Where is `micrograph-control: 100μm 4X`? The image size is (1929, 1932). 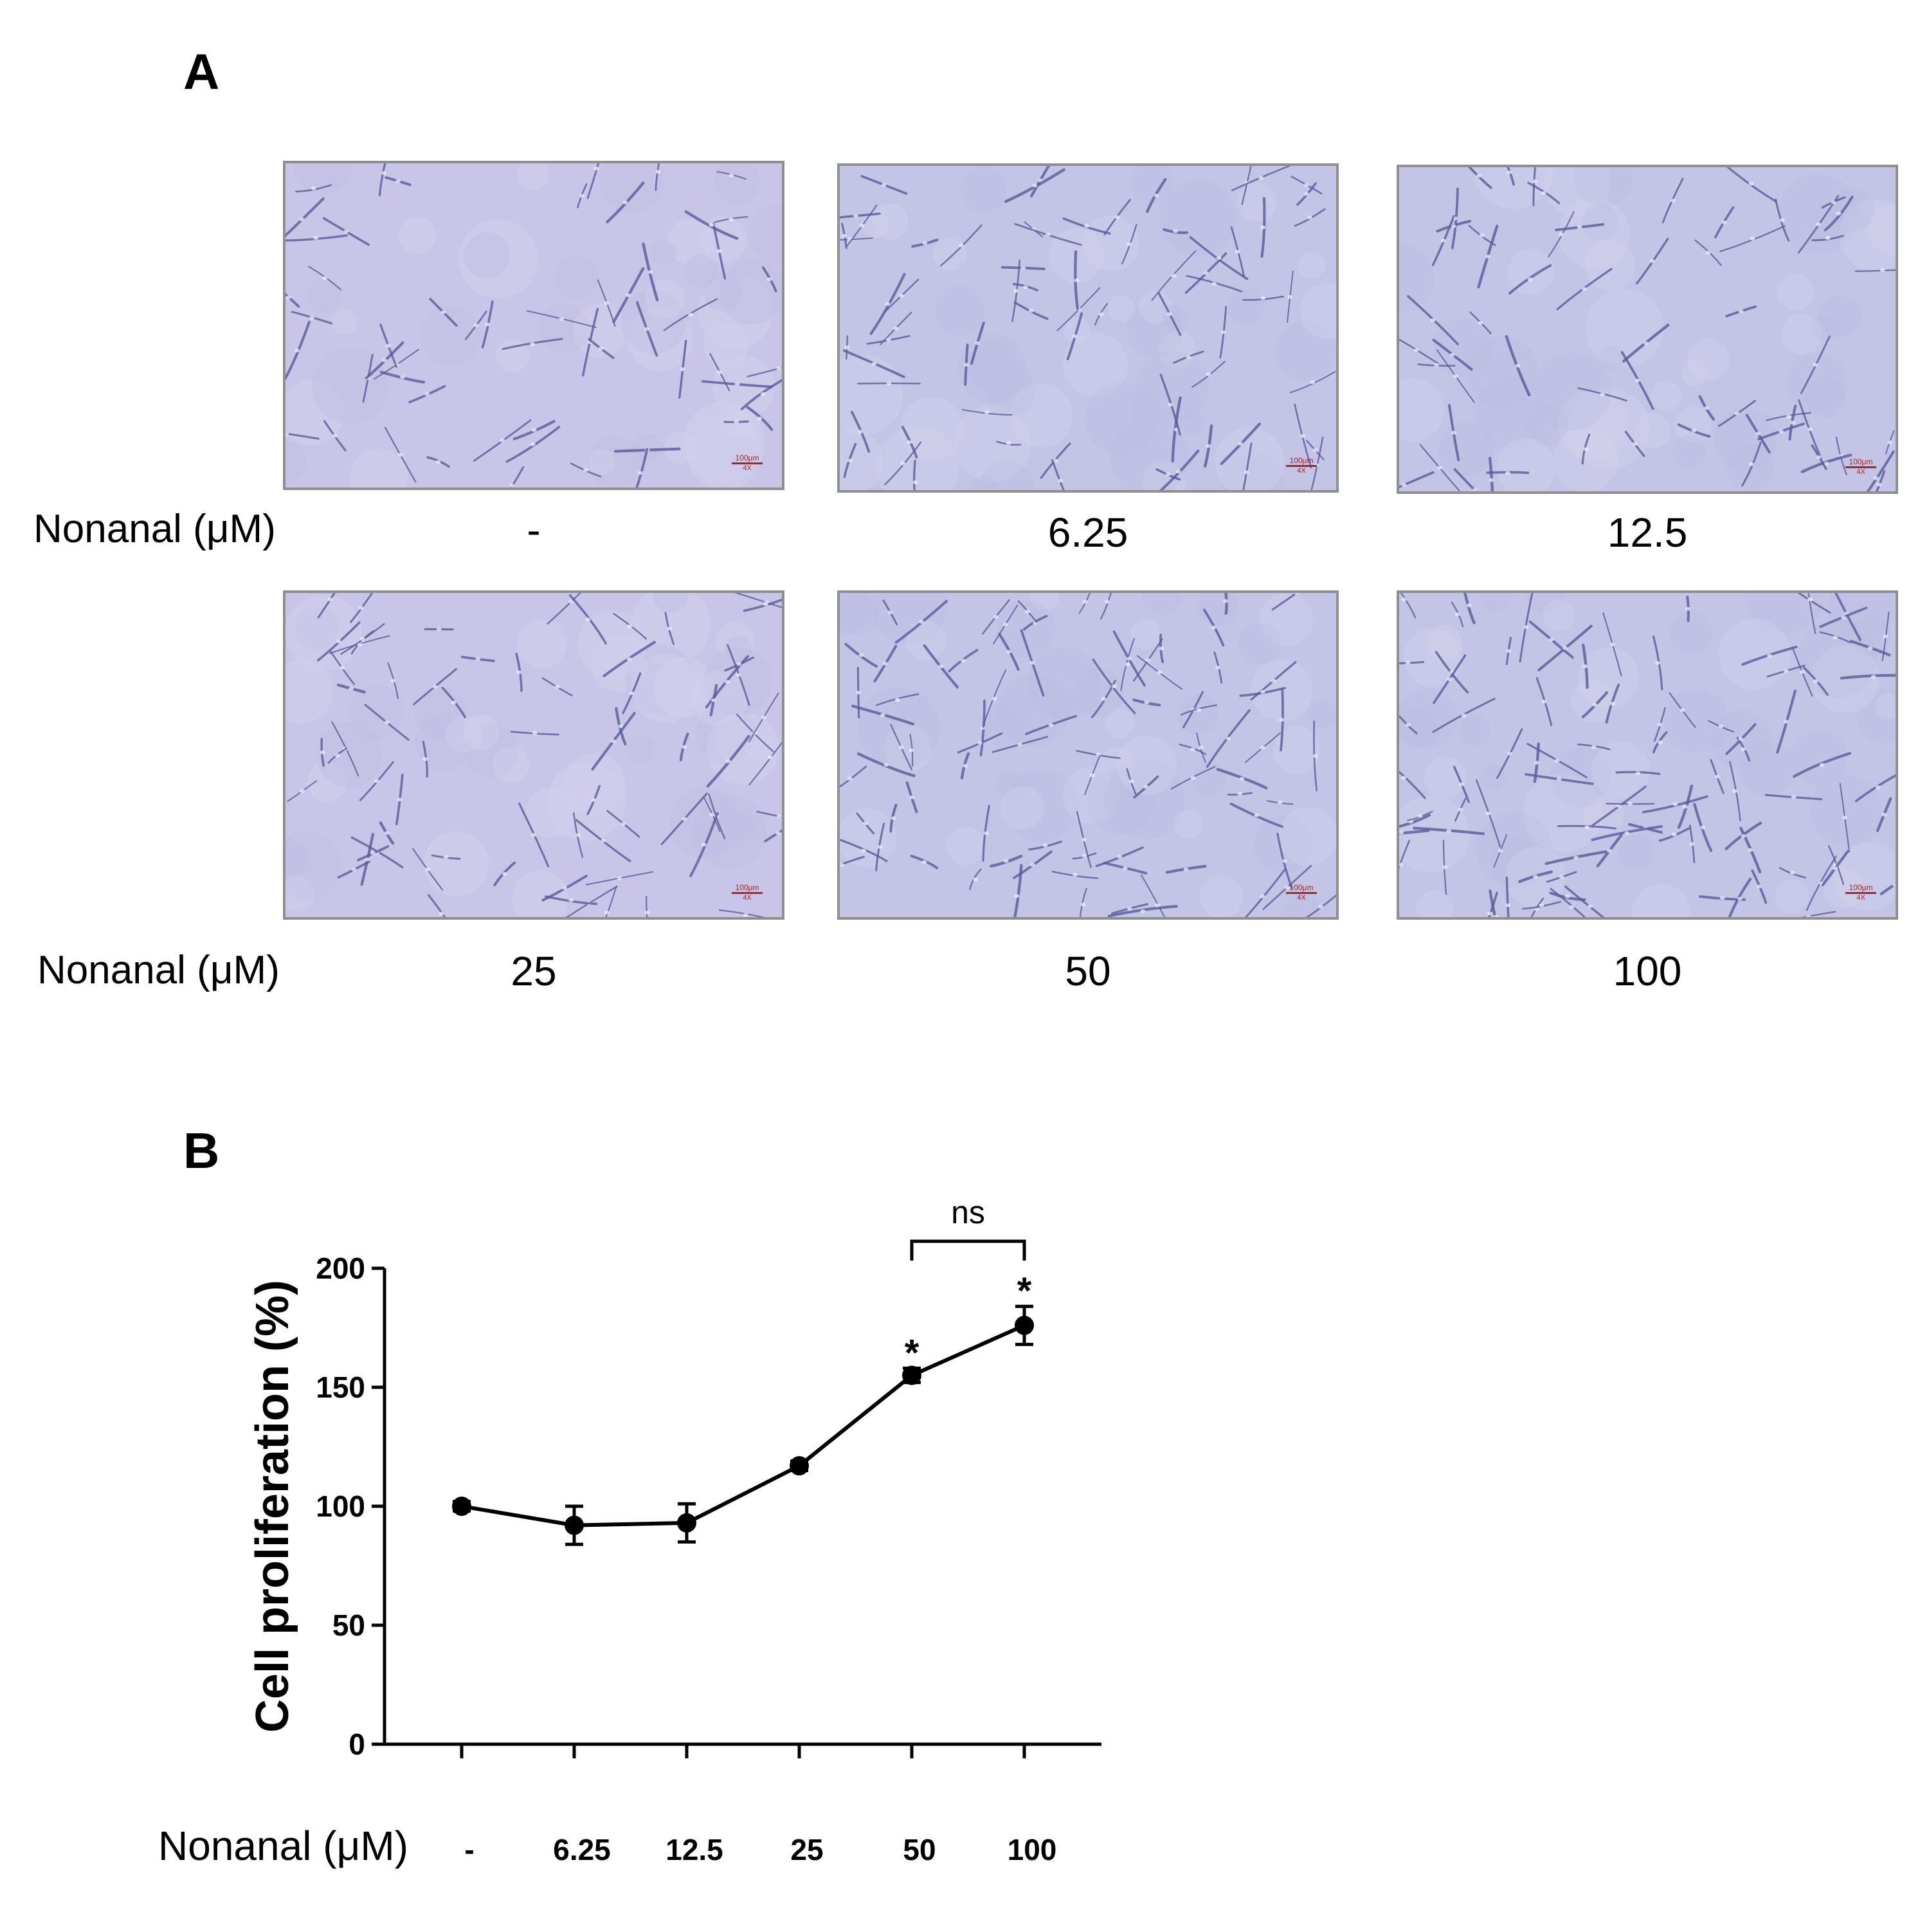
micrograph-control: 100μm 4X is located at coordinates (533, 326).